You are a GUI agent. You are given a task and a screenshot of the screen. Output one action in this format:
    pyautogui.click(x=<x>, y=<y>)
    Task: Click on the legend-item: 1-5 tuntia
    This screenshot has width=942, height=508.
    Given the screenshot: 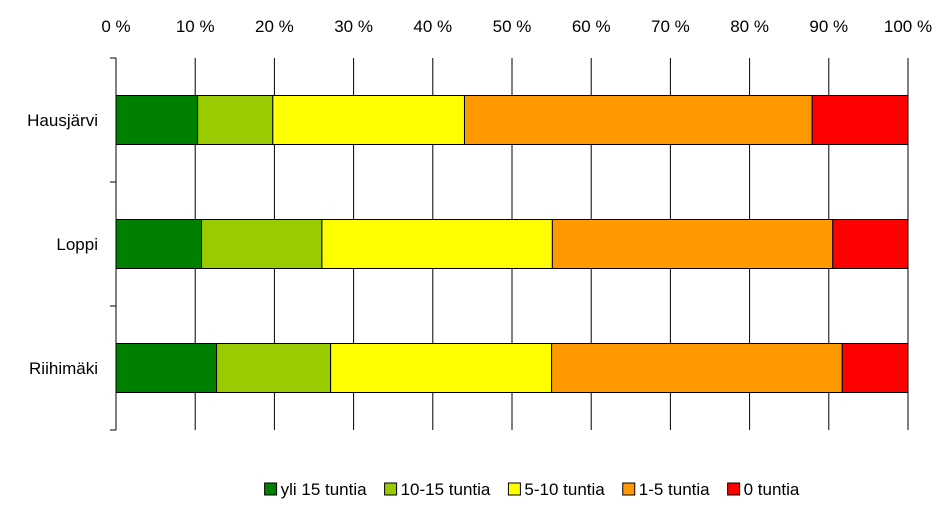 What is the action you would take?
    pyautogui.click(x=666, y=489)
    